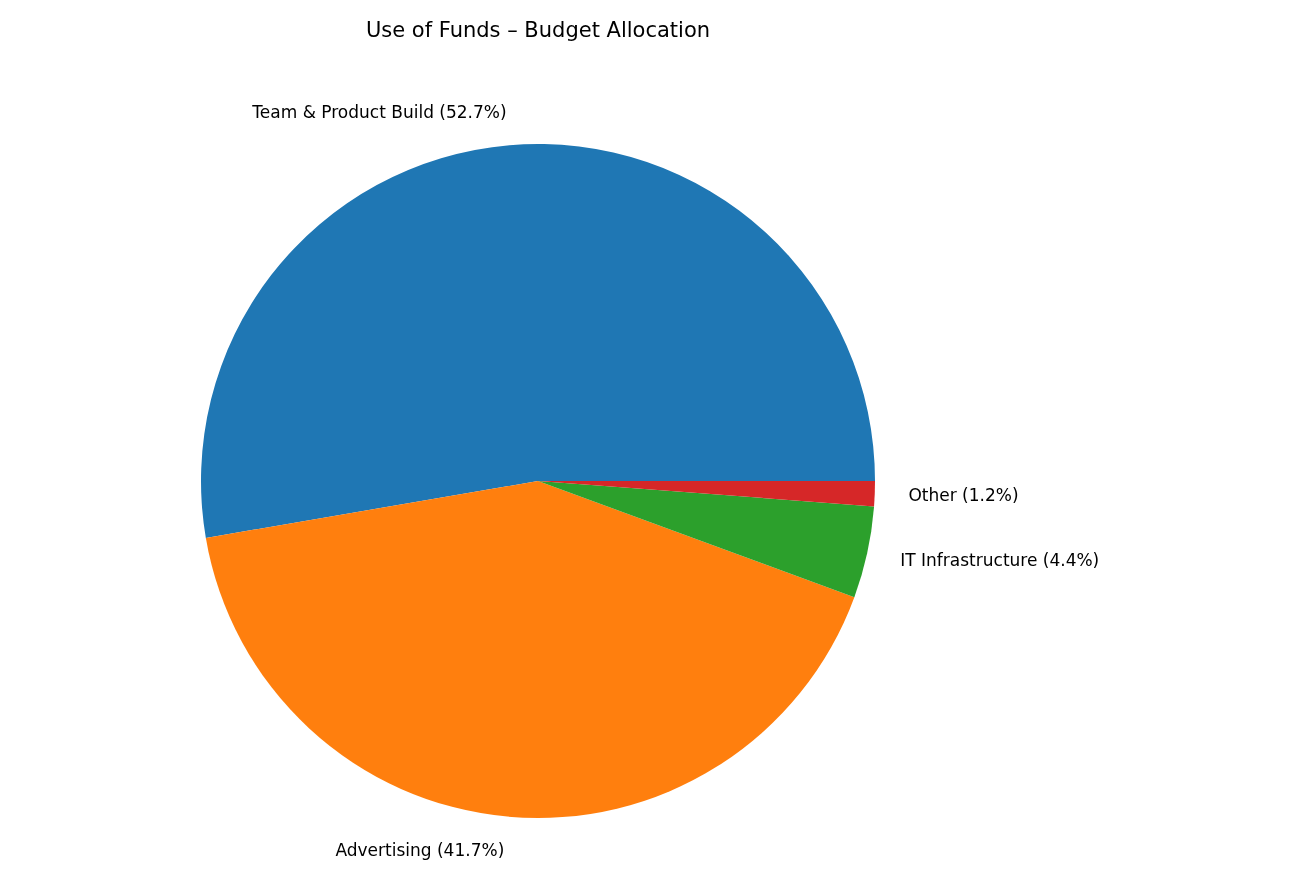 This screenshot has height=869, width=1292. Describe the element at coordinates (379, 111) in the screenshot. I see `slice-label: Team & Product Build (52.7%)` at that location.